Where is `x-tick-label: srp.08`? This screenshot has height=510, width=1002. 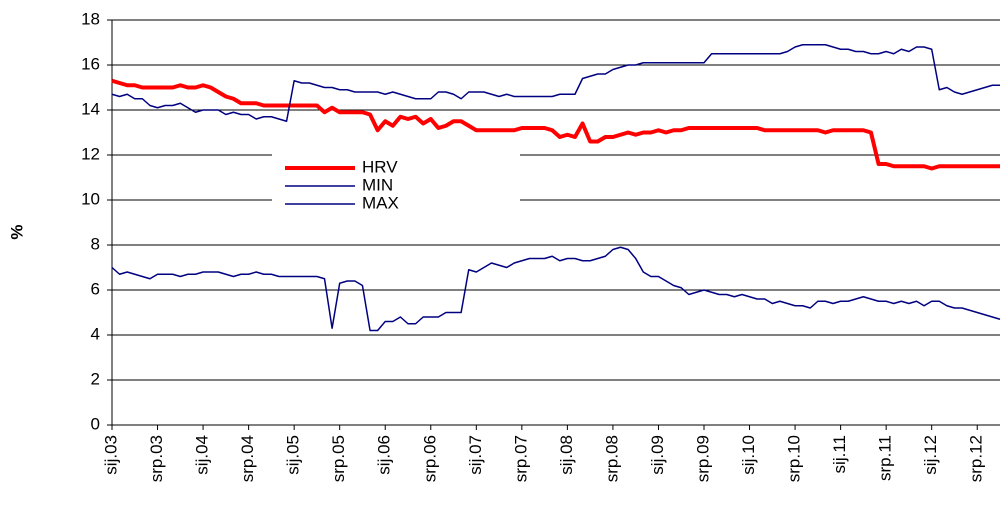 x-tick-label: srp.08 is located at coordinates (611, 458).